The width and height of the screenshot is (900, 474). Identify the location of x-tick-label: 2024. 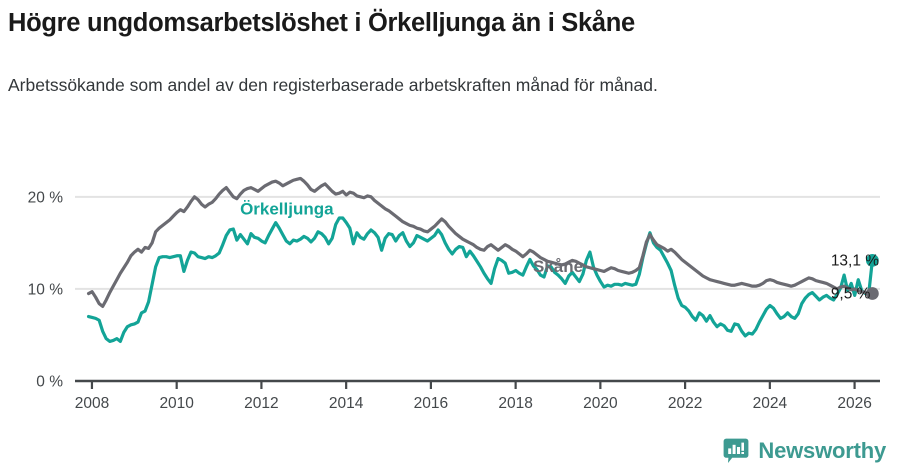
(770, 402).